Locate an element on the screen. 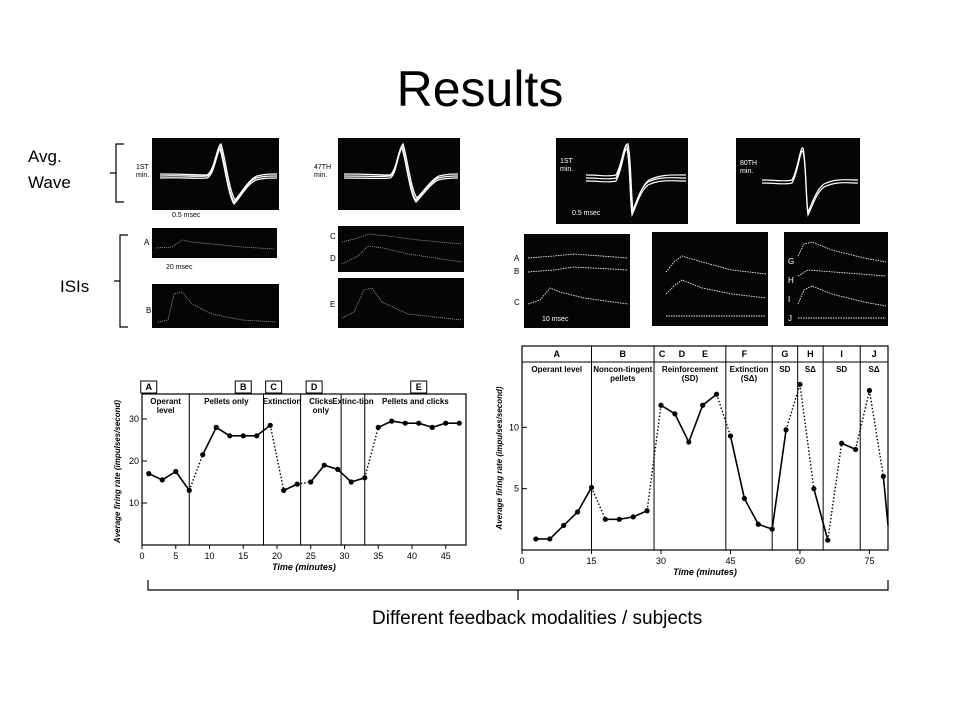 This screenshot has height=720, width=960. letter-marker: I is located at coordinates (841, 354).